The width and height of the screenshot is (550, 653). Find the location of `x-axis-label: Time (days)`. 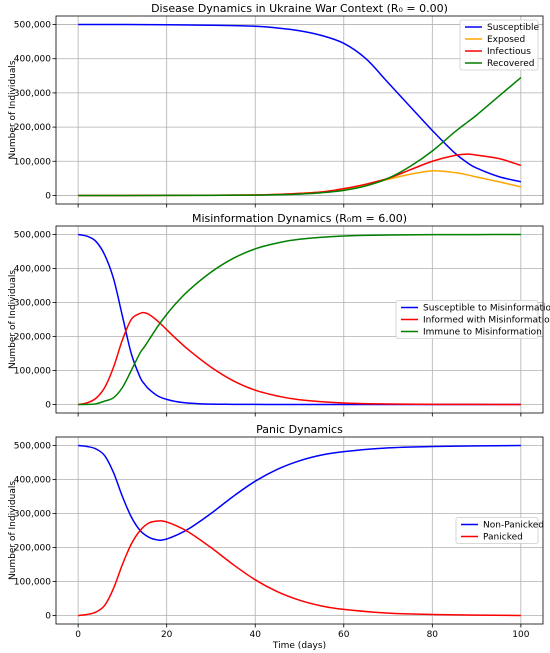

x-axis-label: Time (days) is located at coordinates (299, 646).